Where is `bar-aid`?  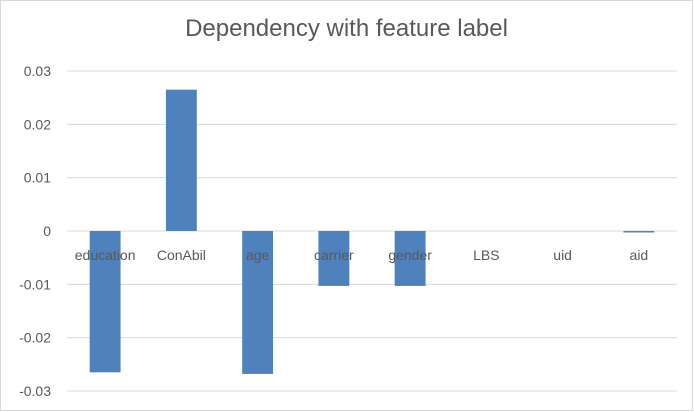
bar-aid is located at coordinates (639, 232).